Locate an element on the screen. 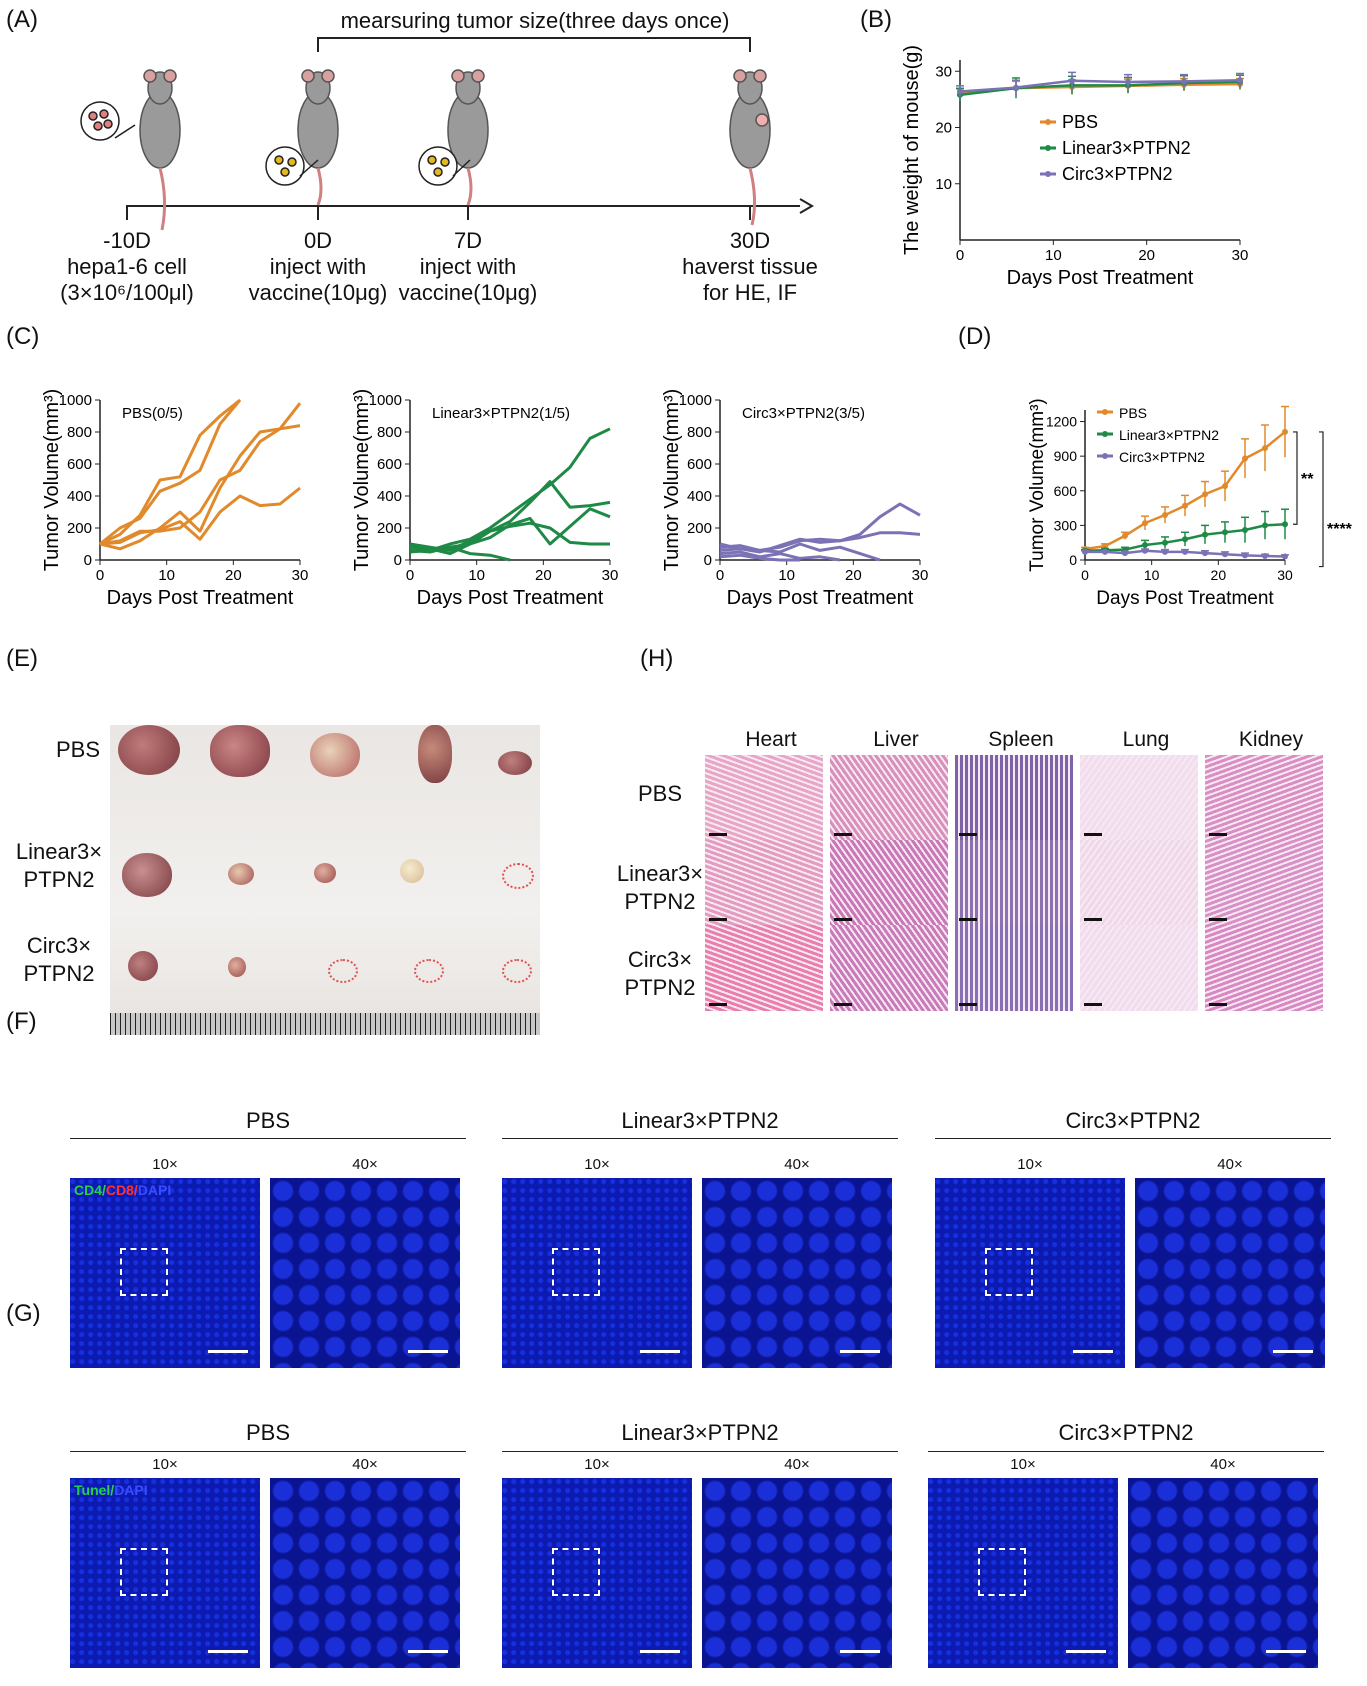 The width and height of the screenshot is (1367, 1686). photo-row-label: PBS is located at coordinates (78, 749).